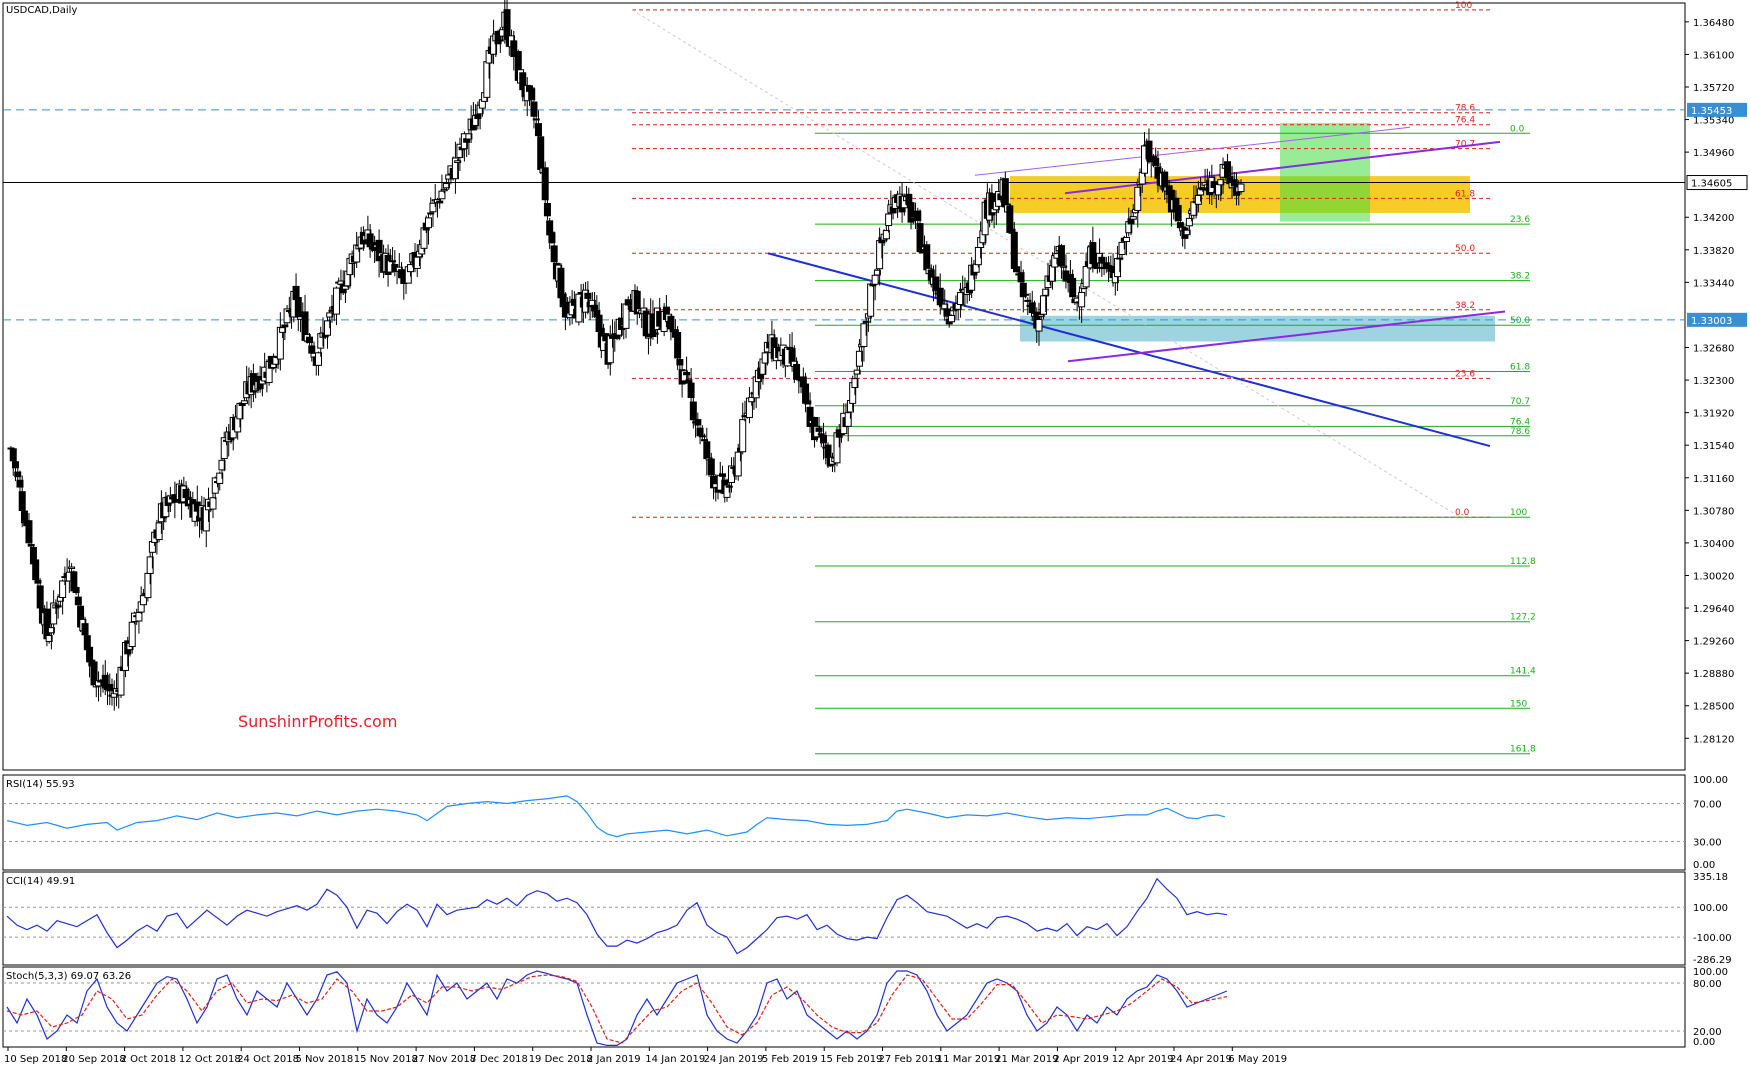 The image size is (1750, 1073). I want to click on price-tick-label: 1.28120, so click(1713, 739).